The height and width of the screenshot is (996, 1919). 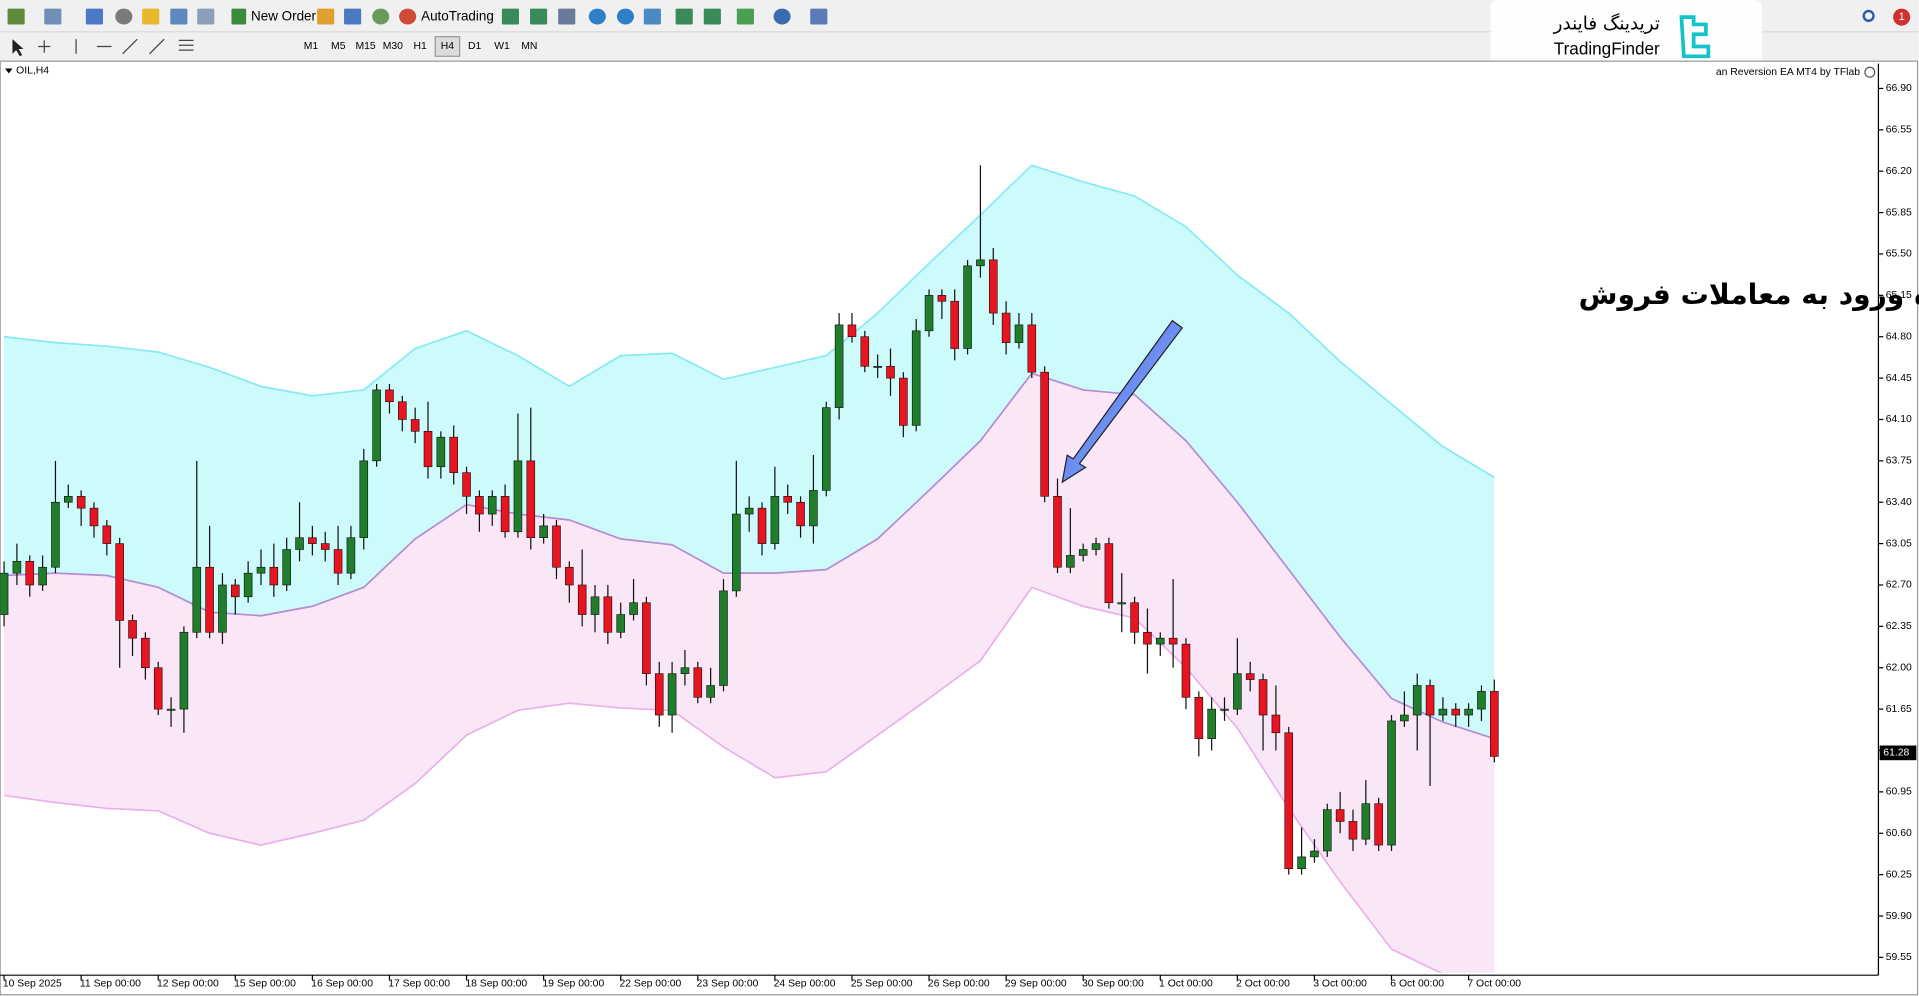 What do you see at coordinates (1899, 874) in the screenshot?
I see `y-tick-label: 60.25` at bounding box center [1899, 874].